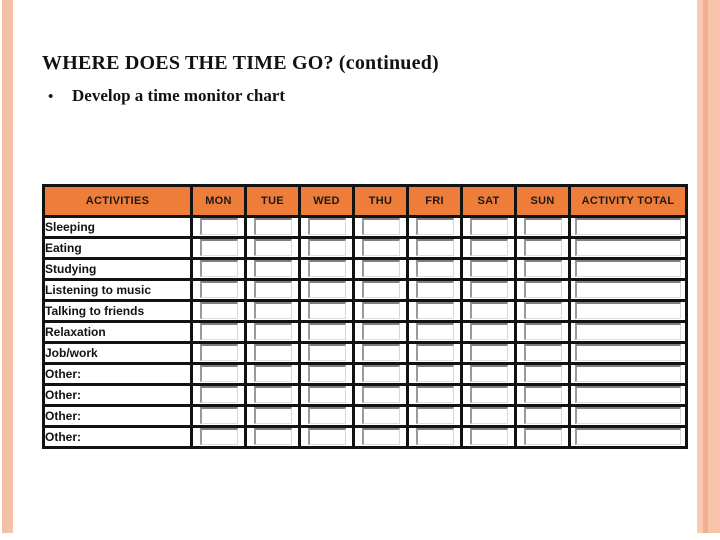 Image resolution: width=720 pixels, height=540 pixels. I want to click on total-cell, so click(628, 227).